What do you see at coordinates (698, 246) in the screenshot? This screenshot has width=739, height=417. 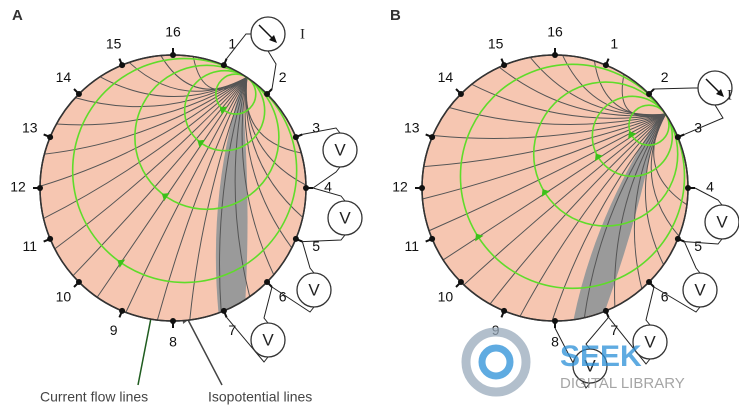 I see `electrode-label: 5` at bounding box center [698, 246].